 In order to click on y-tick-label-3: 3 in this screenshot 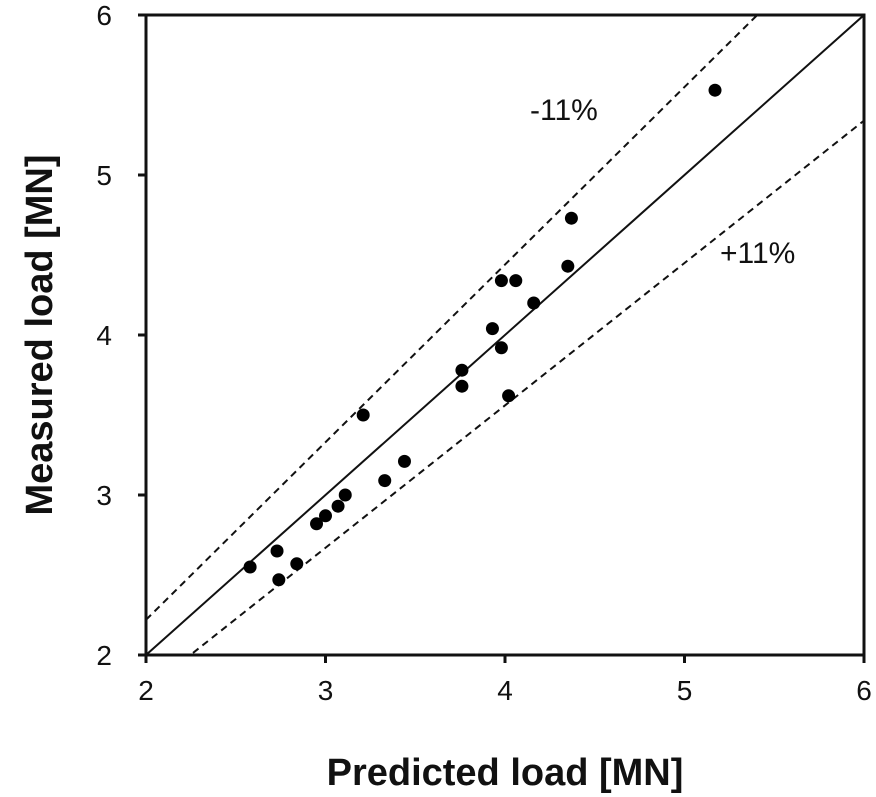, I will do `click(104, 495)`.